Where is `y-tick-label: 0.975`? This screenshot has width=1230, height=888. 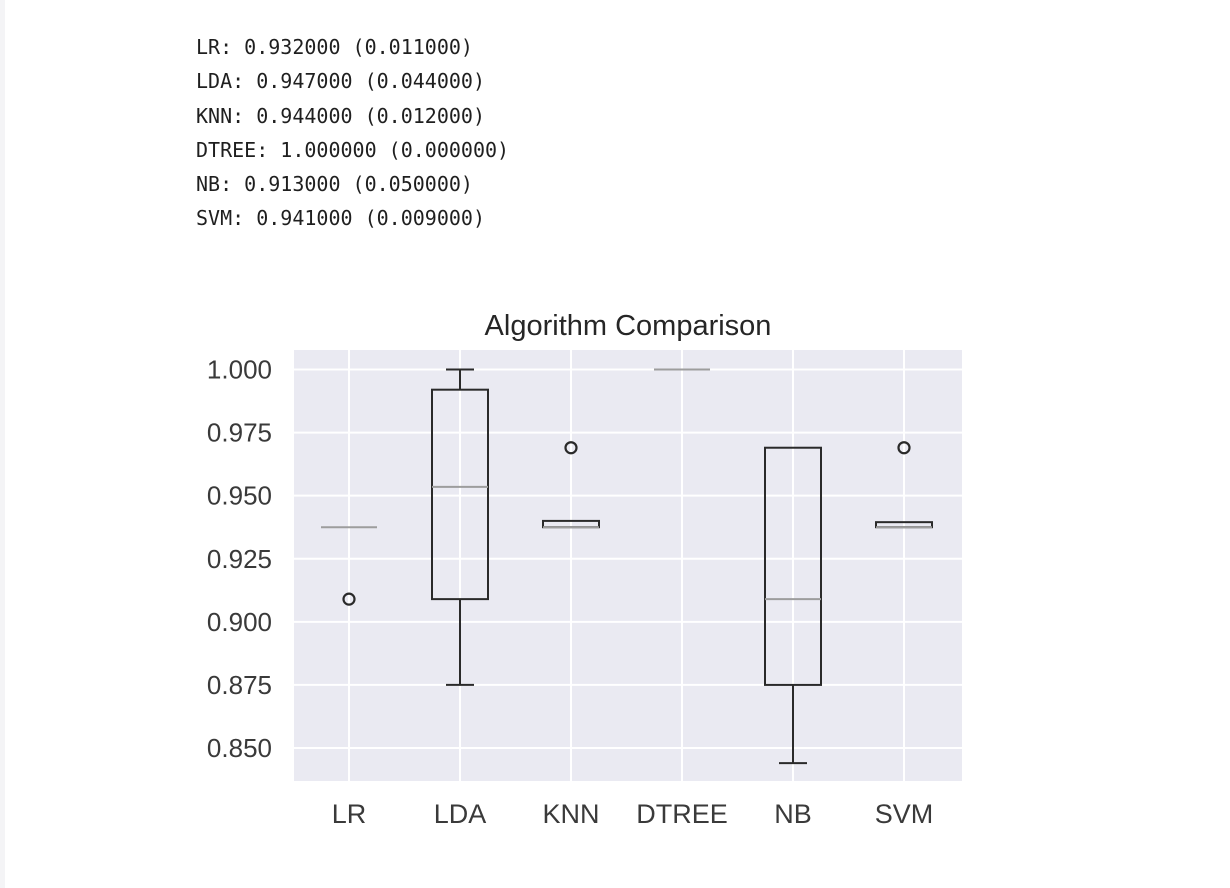
y-tick-label: 0.975 is located at coordinates (239, 433).